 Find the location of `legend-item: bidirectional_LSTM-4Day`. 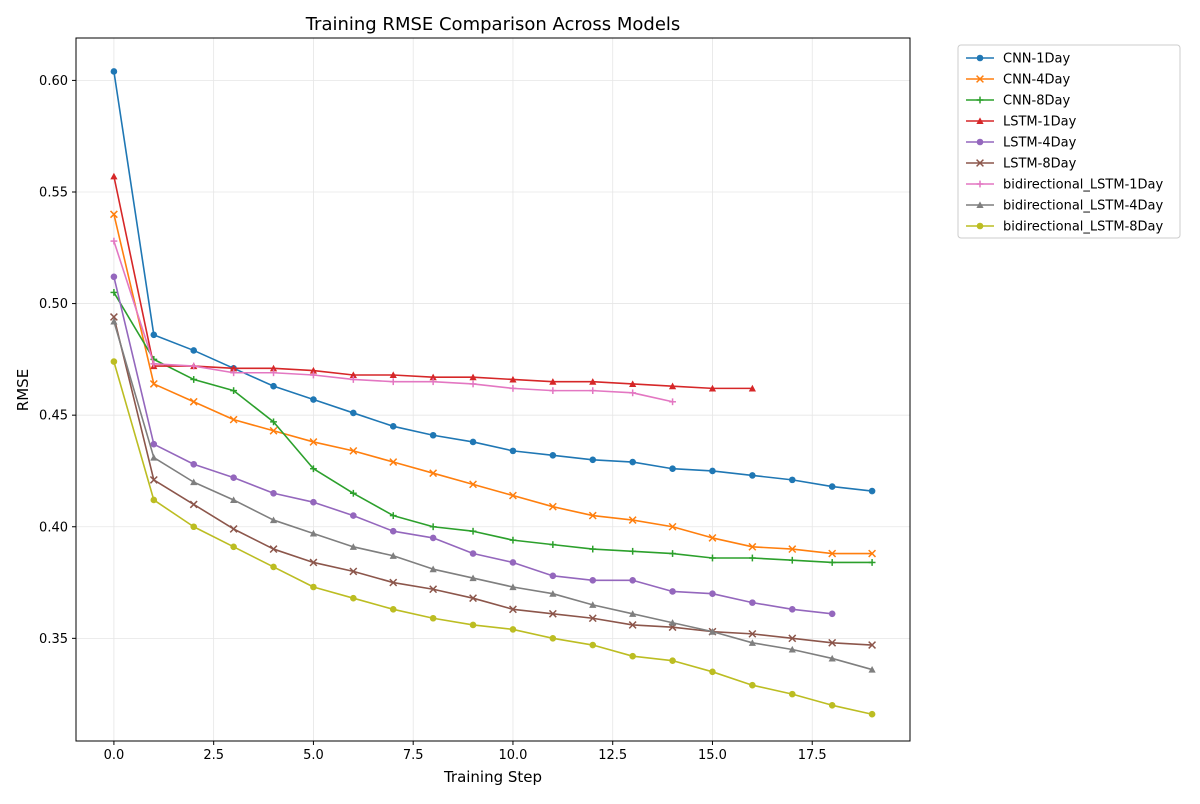

legend-item: bidirectional_LSTM-4Day is located at coordinates (1065, 206).